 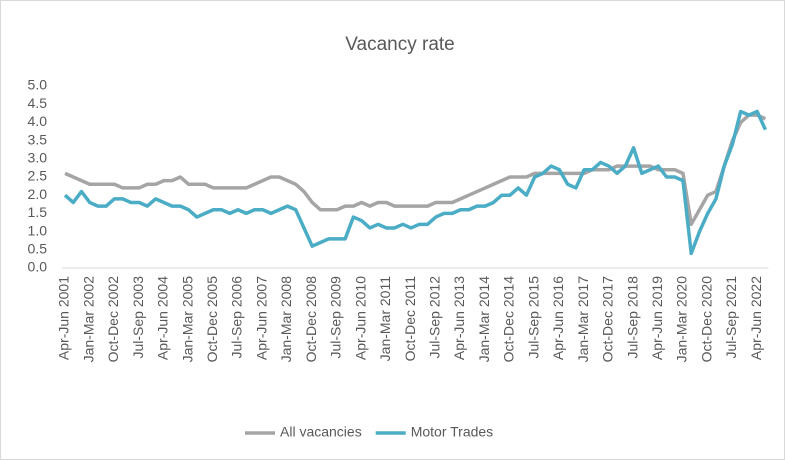 What do you see at coordinates (632, 317) in the screenshot?
I see `x-tick-label: Jul-Sep 2018` at bounding box center [632, 317].